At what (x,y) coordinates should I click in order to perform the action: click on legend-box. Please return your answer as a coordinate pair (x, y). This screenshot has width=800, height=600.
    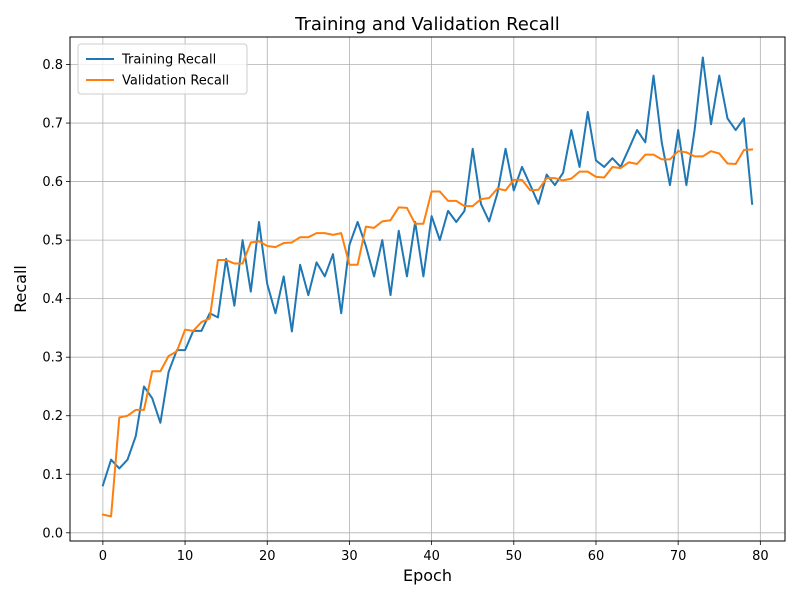
    Looking at the image, I should click on (162, 69).